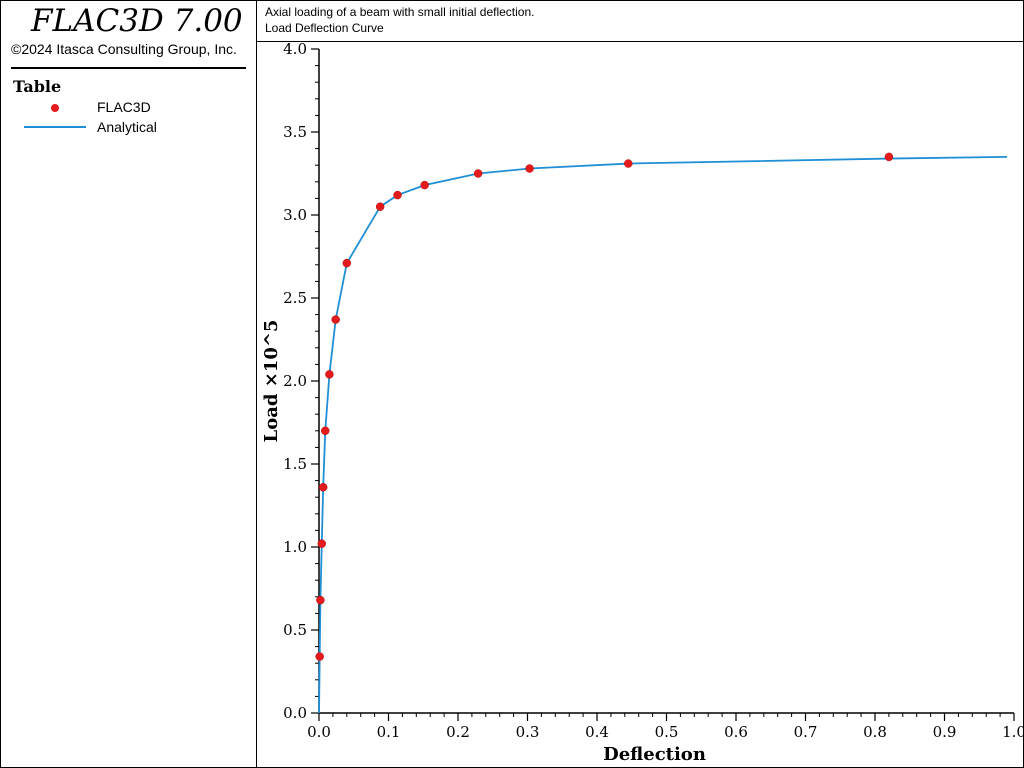 This screenshot has width=1024, height=768. Describe the element at coordinates (295, 50) in the screenshot. I see `y-tick-label: 4.0` at that location.